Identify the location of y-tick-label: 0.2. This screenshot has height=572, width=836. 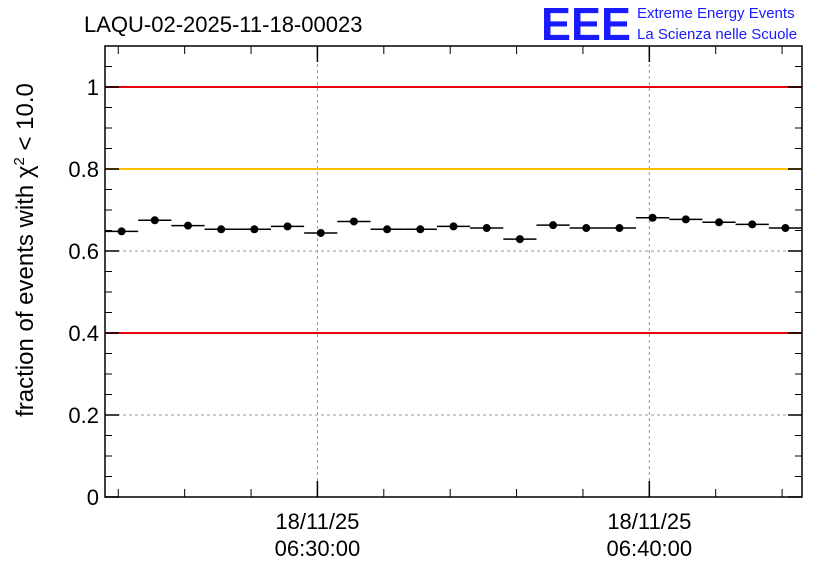
(83, 415).